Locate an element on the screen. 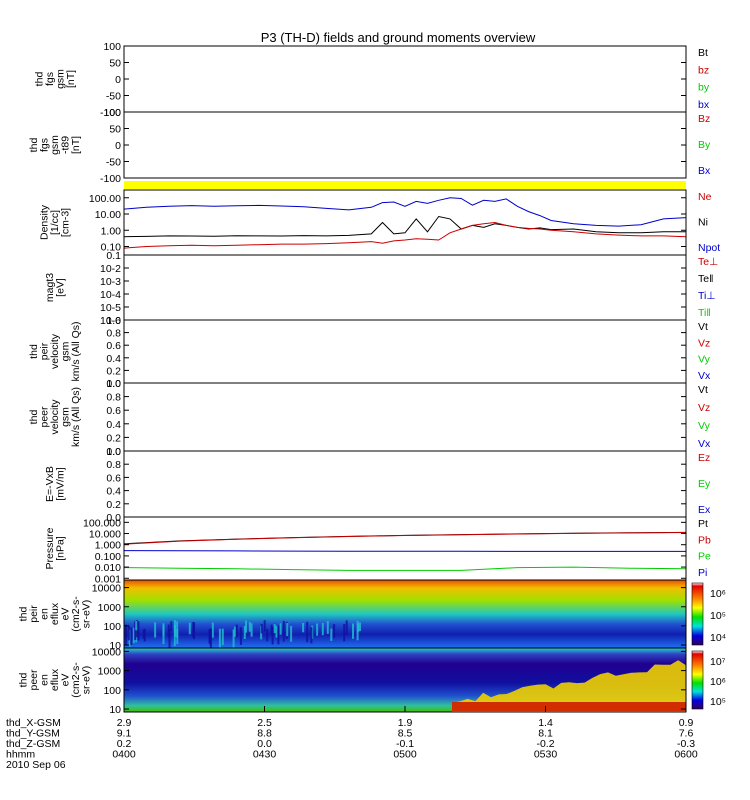 This screenshot has width=750, height=800. y-axis-title-line: [nPa] is located at coordinates (60, 548).